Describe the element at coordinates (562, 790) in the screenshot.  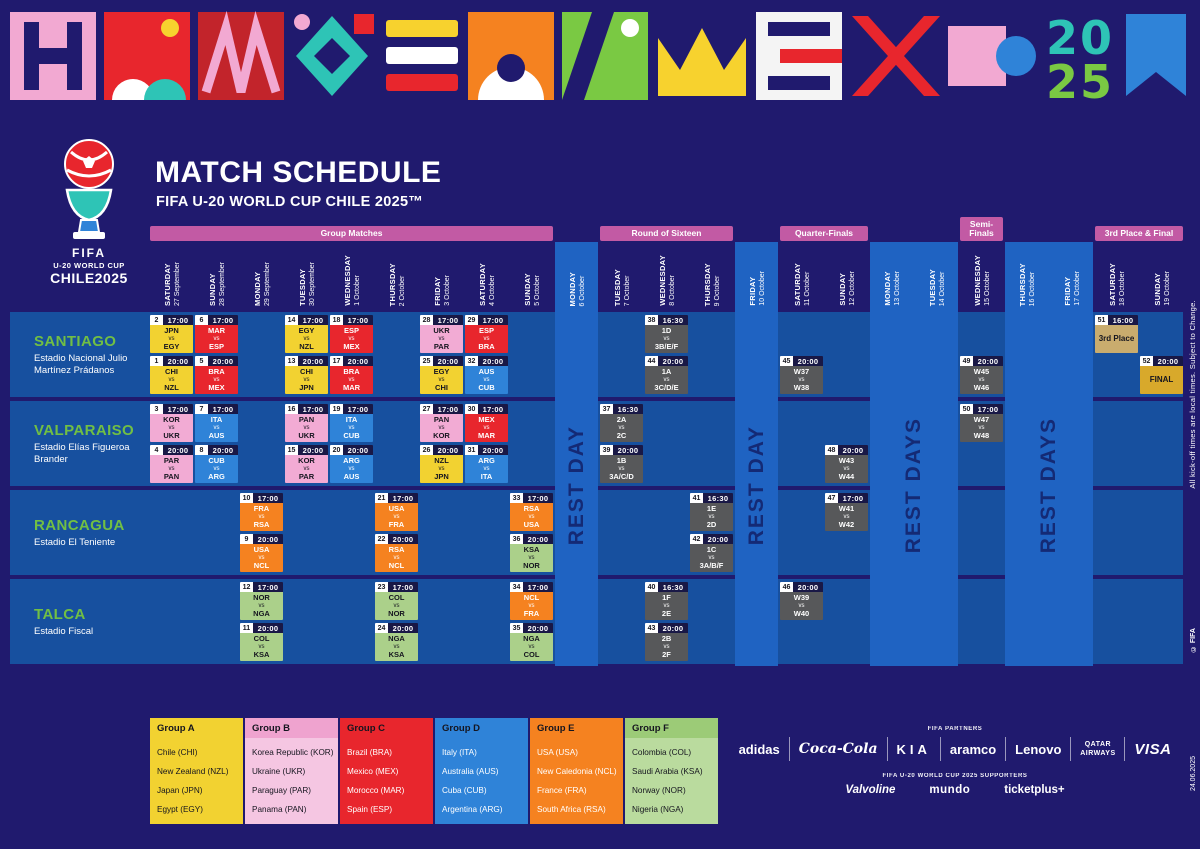
I see `team-entry: France (FRA)` at that location.